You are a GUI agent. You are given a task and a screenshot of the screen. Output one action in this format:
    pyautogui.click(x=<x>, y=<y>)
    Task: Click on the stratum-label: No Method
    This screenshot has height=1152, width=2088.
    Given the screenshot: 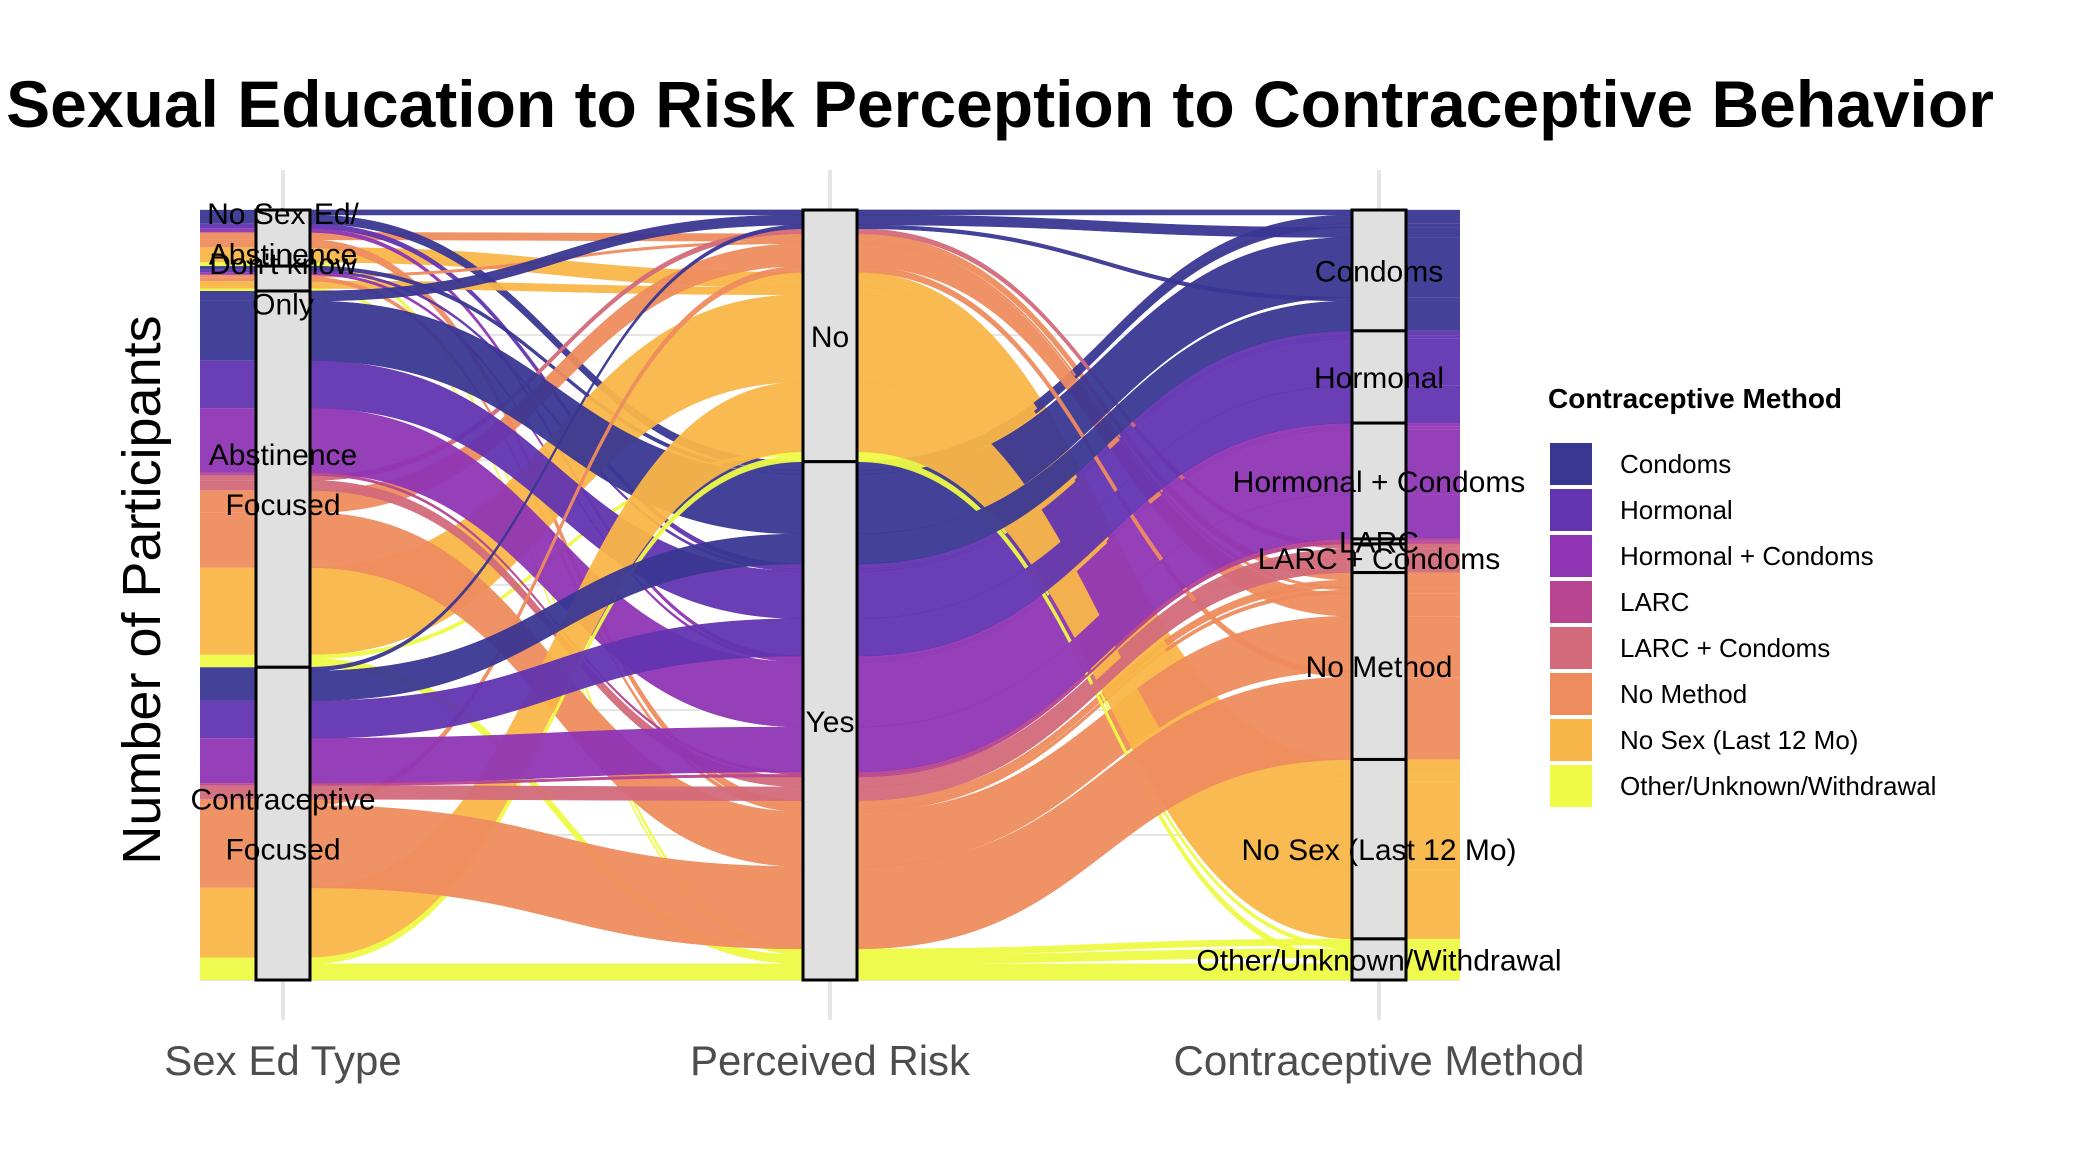 What is the action you would take?
    pyautogui.click(x=1379, y=667)
    